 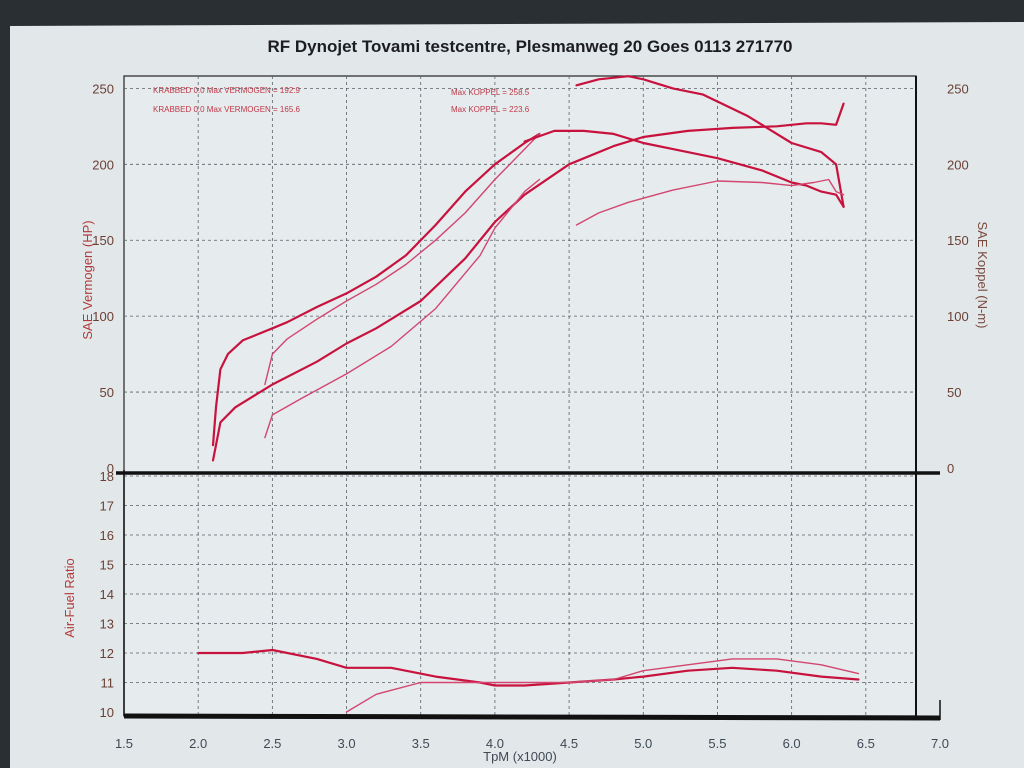 What do you see at coordinates (103, 88) in the screenshot?
I see `y-tick-label-left: 250` at bounding box center [103, 88].